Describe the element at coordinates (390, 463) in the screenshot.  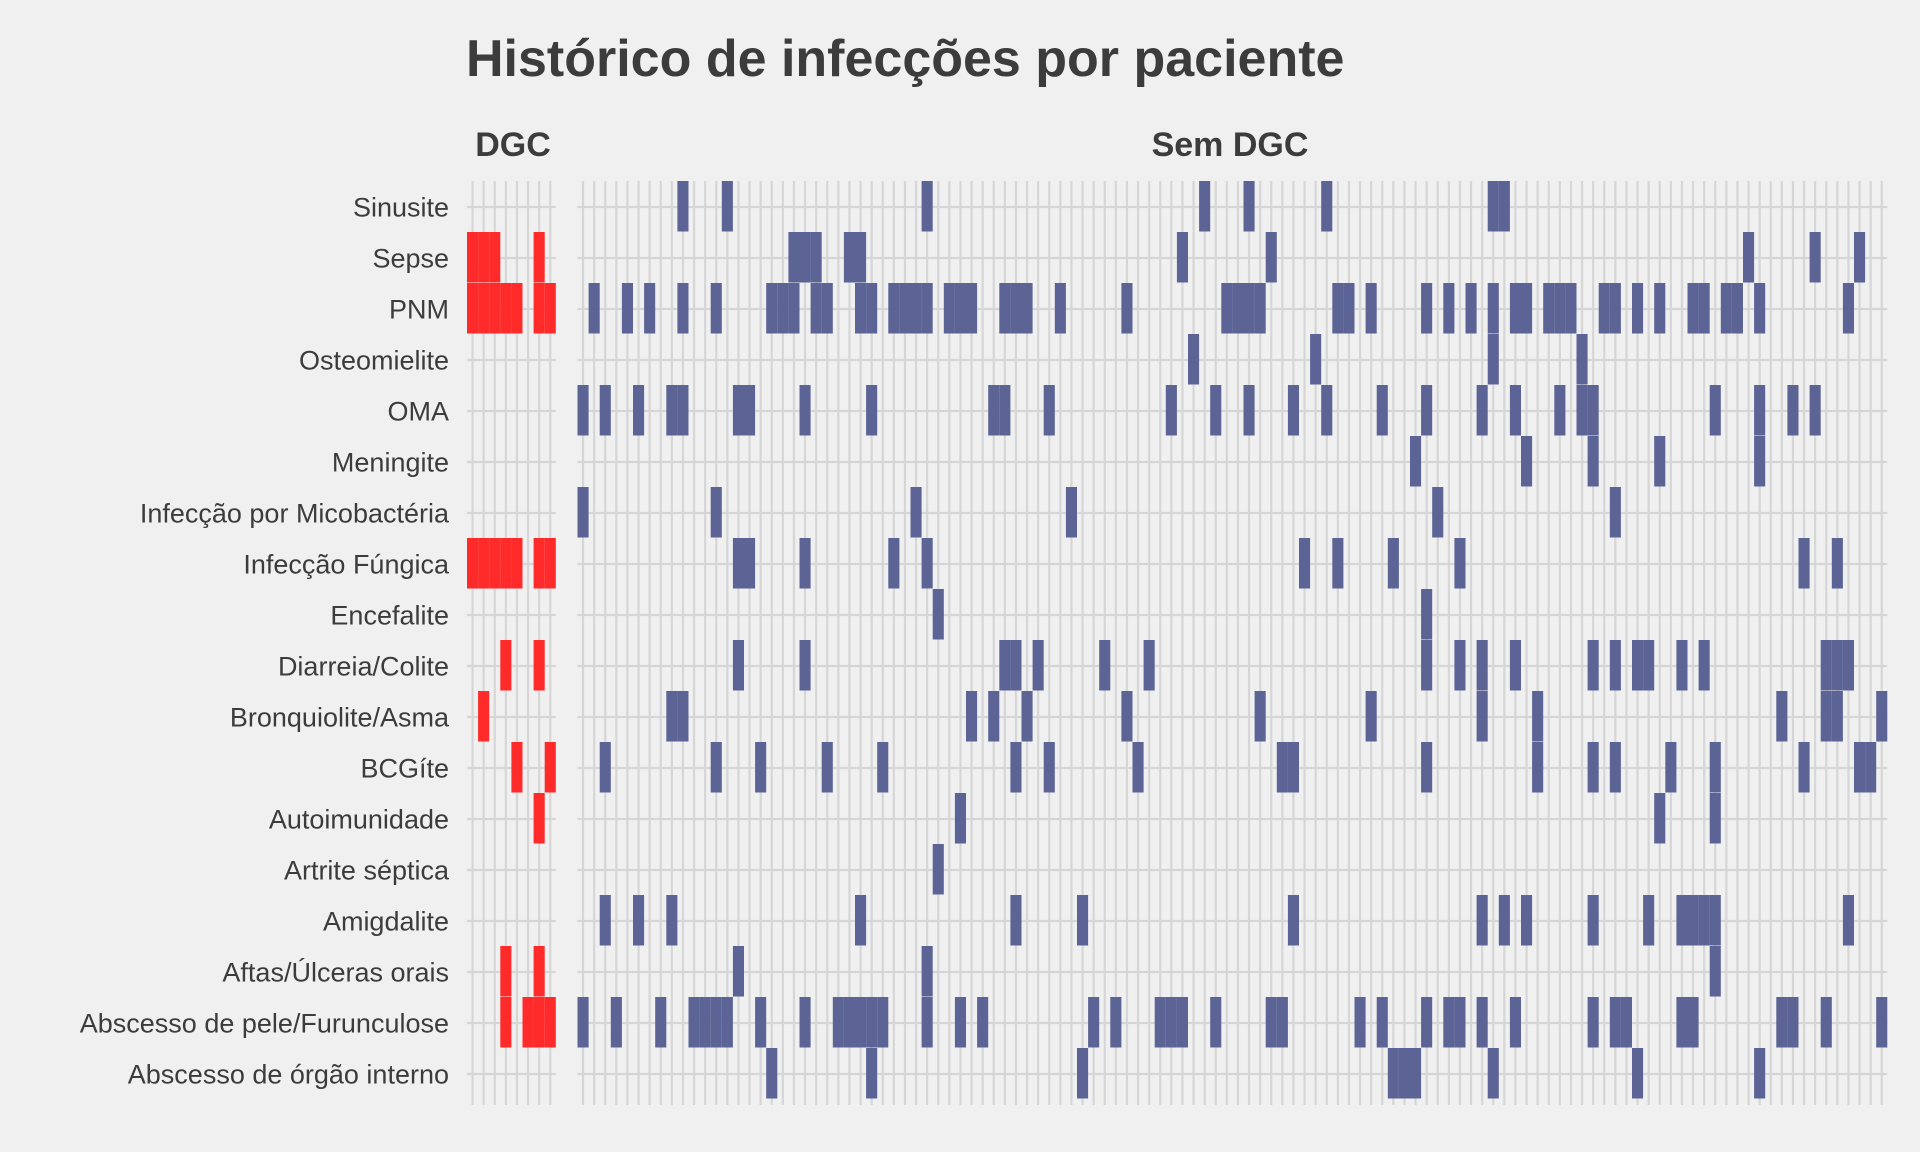
I see `y-tick-label: Meningite` at that location.